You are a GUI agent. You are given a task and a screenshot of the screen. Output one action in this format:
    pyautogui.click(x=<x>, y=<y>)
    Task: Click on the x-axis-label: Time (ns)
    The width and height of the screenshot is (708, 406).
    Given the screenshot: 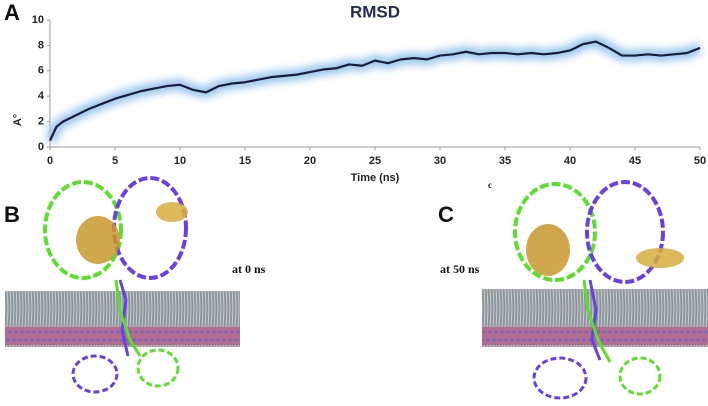 What is the action you would take?
    pyautogui.click(x=375, y=178)
    